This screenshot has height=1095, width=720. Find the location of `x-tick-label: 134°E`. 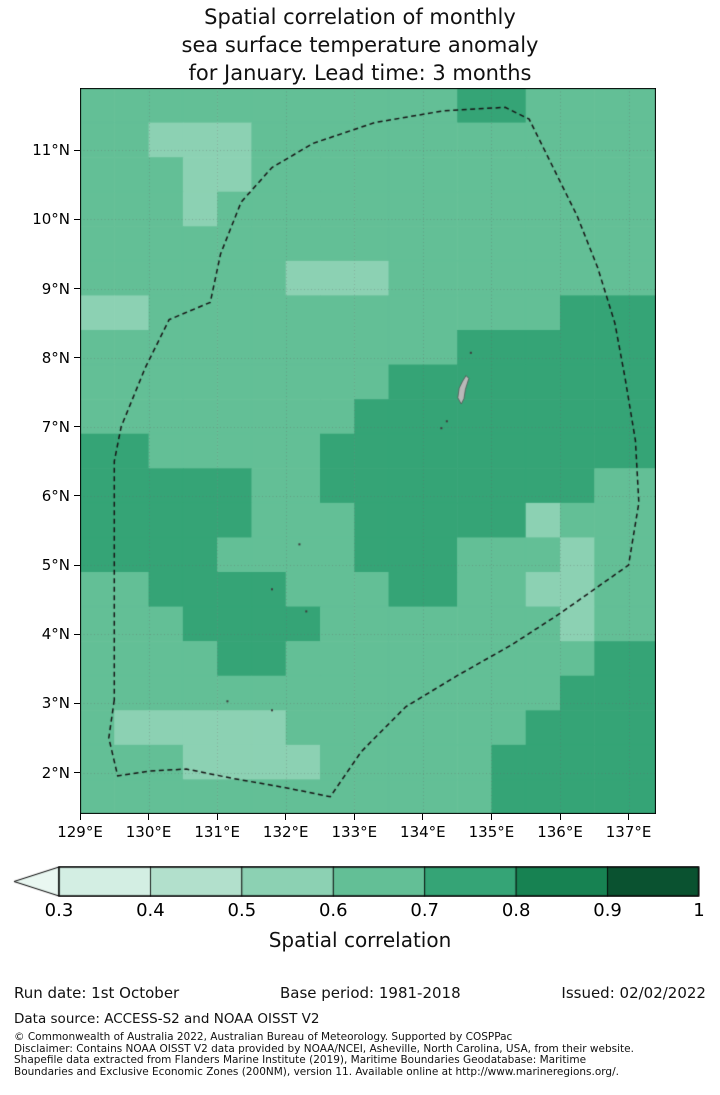

x-tick-label: 134°E is located at coordinates (423, 832).